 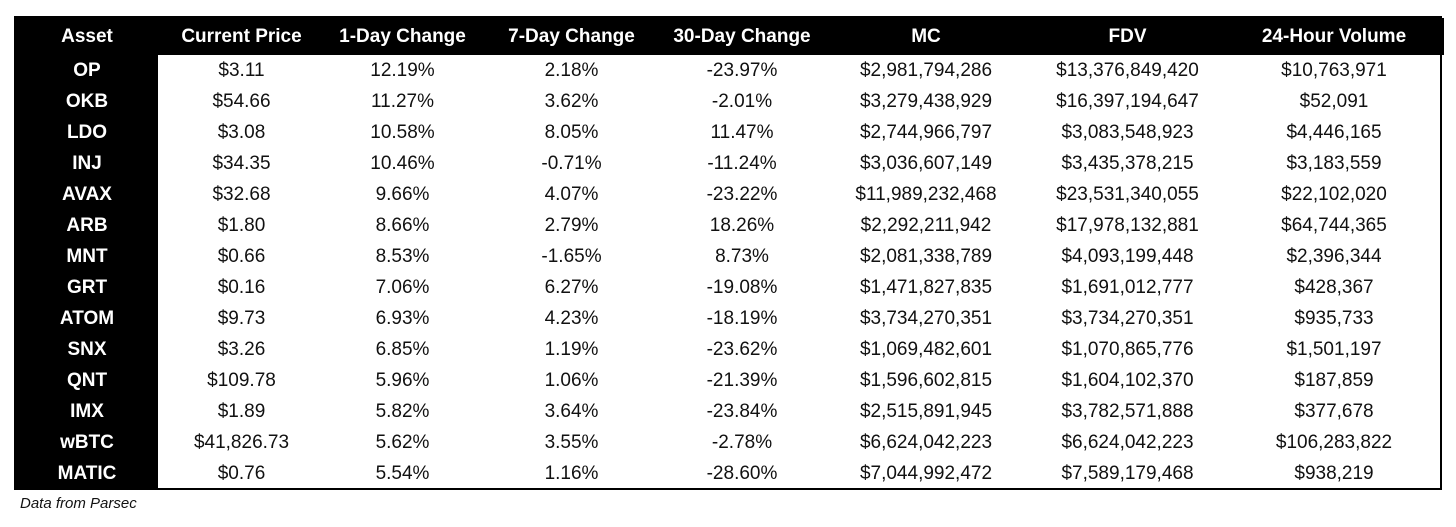 I want to click on header-7-day-change: 7-Day Change, so click(x=571, y=36).